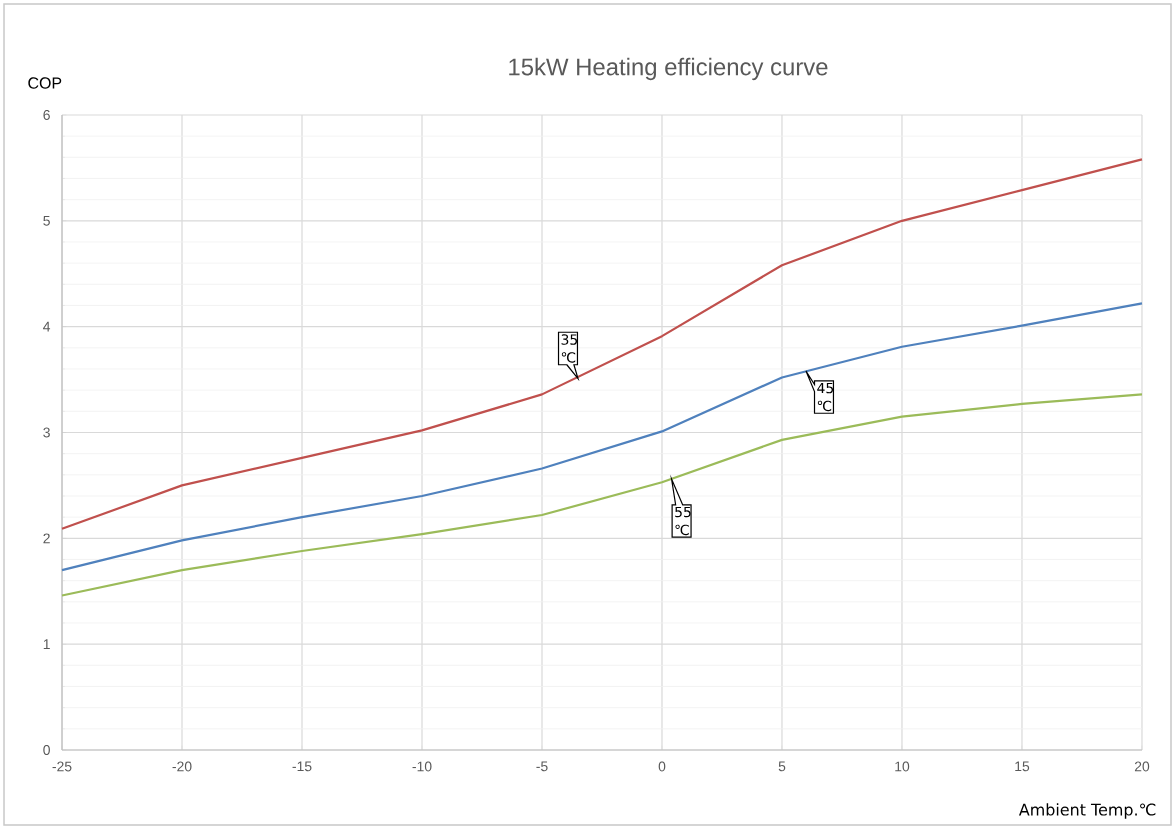  Describe the element at coordinates (302, 766) in the screenshot. I see `x-tick-label: -15` at that location.